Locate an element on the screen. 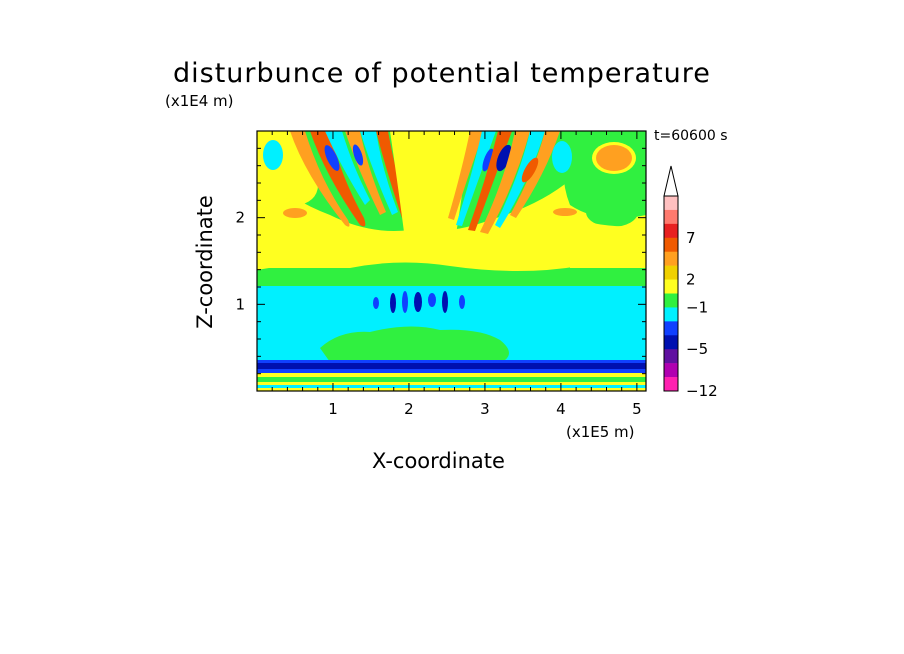 The image size is (904, 654). x-tick-label: 1 is located at coordinates (333, 409).